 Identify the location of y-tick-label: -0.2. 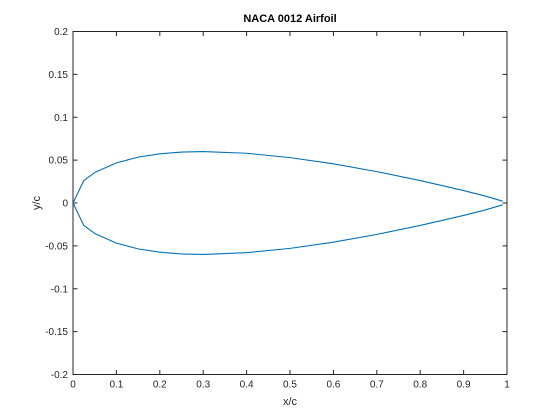
(60, 375).